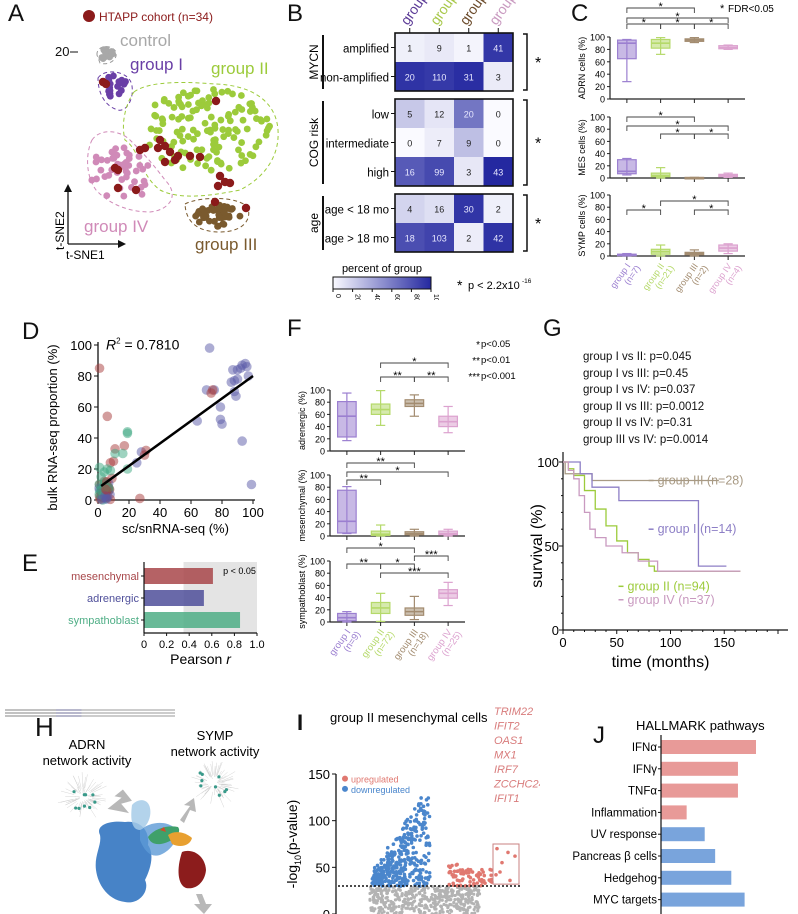 The width and height of the screenshot is (798, 914). What do you see at coordinates (119, 801) in the screenshot?
I see `arrow-to-adrn-icon` at bounding box center [119, 801].